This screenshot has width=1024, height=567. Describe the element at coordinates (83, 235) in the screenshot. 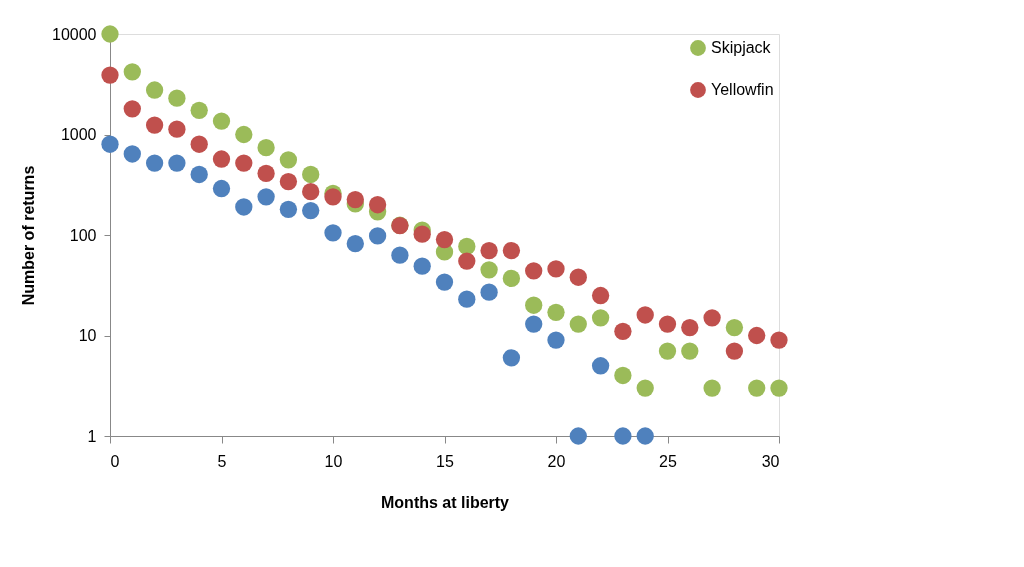

I see `y-tick-label: 100` at that location.